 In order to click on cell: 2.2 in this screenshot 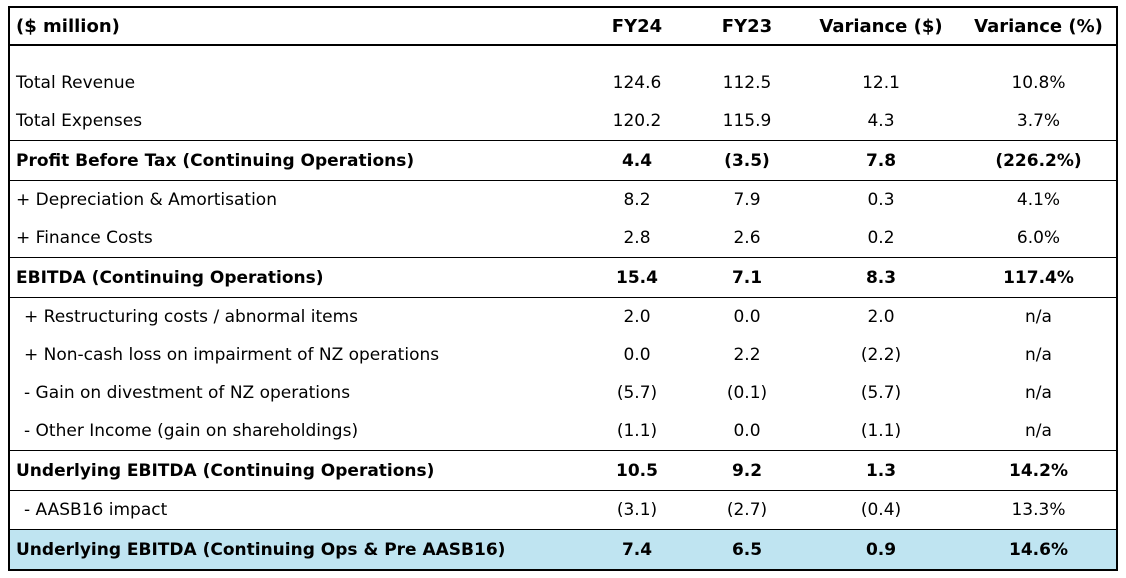, I will do `click(747, 355)`.